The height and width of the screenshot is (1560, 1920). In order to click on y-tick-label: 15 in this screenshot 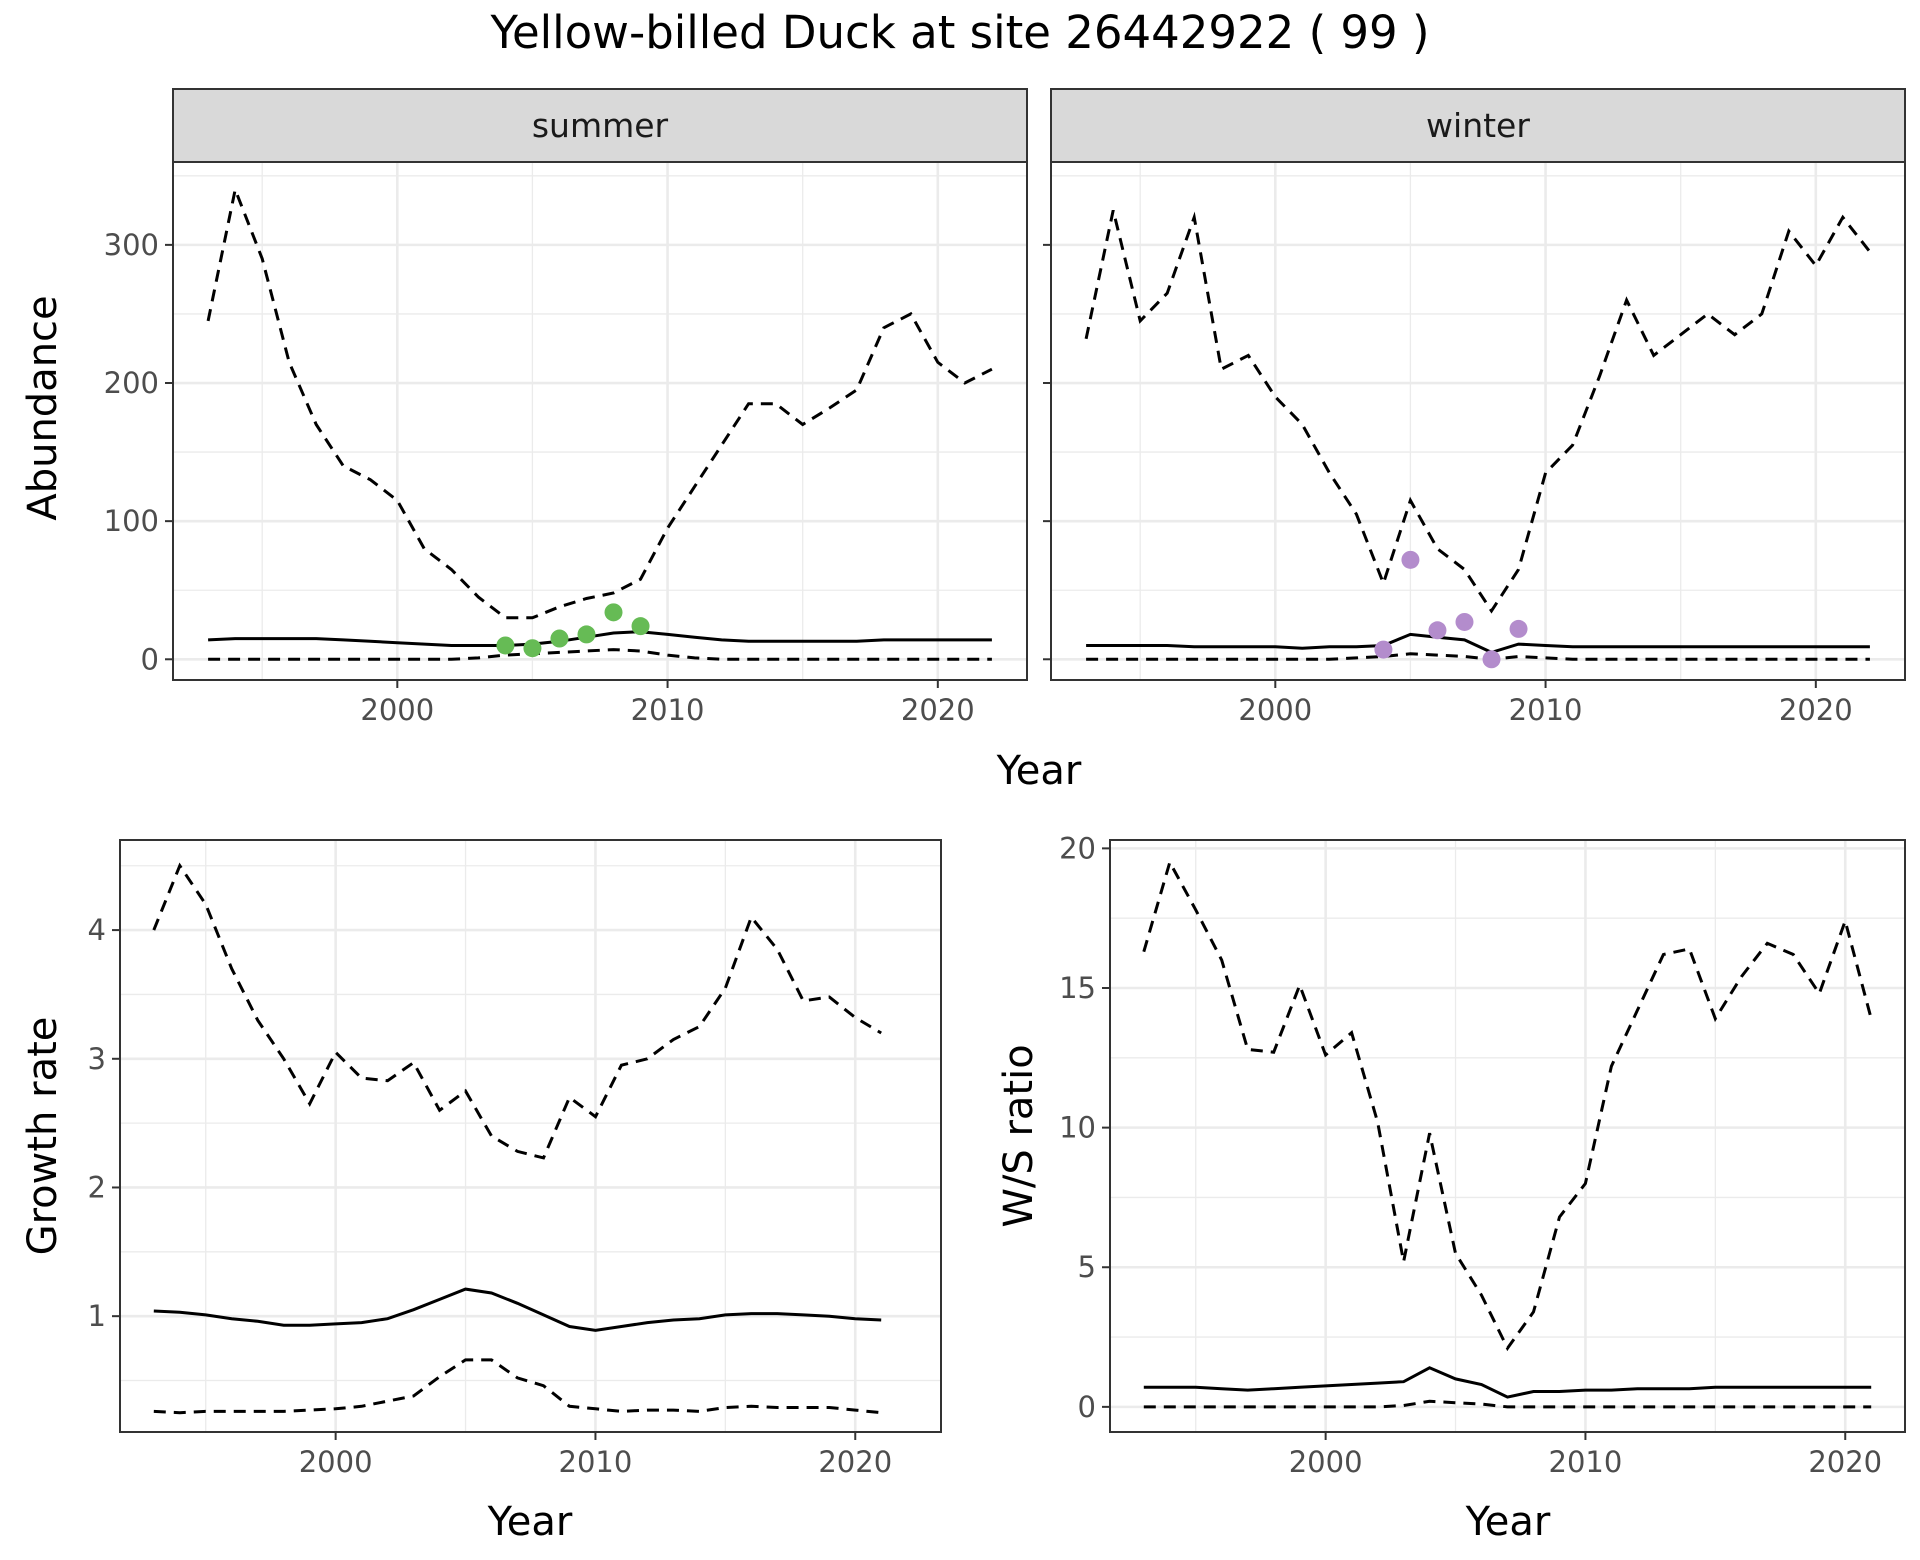, I will do `click(1077, 988)`.